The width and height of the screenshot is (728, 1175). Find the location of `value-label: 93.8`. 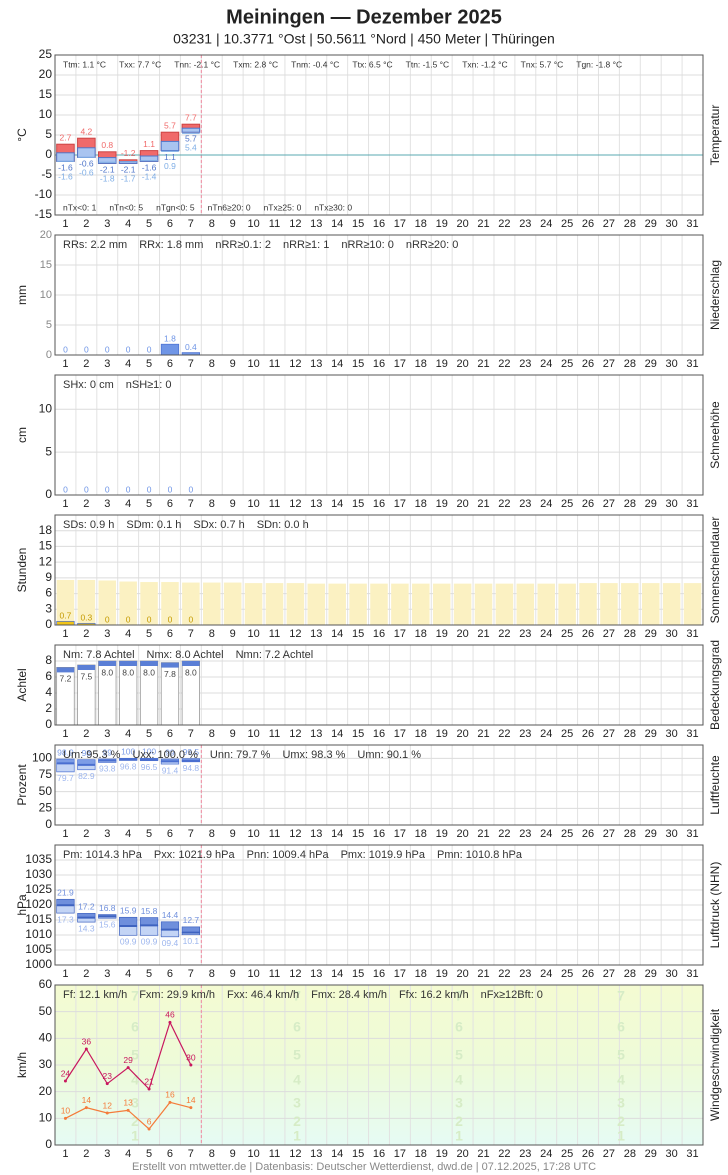

value-label: 93.8 is located at coordinates (107, 769).